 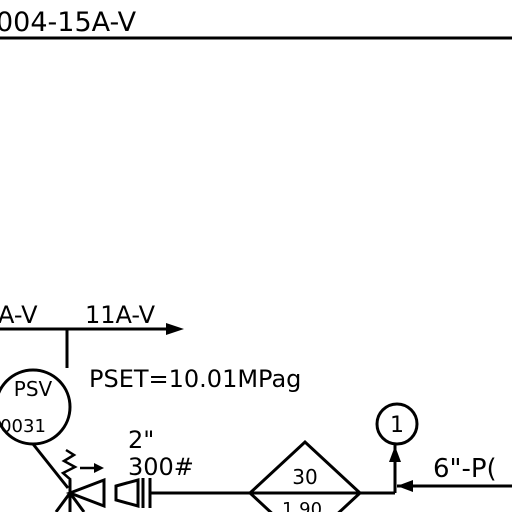 What do you see at coordinates (304, 477) in the screenshot?
I see `diamond-top-label: 30` at bounding box center [304, 477].